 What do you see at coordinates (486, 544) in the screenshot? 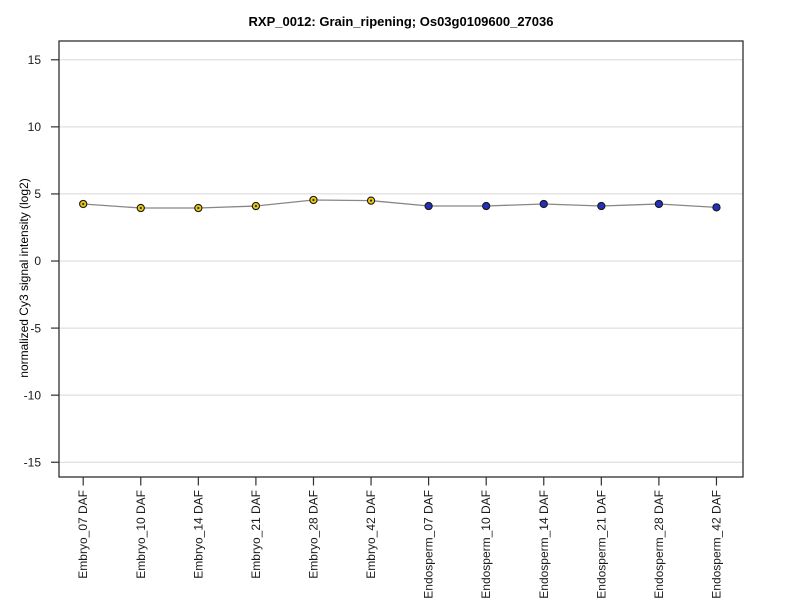
I see `x-category-label: Endosperm_10 DAF` at bounding box center [486, 544].